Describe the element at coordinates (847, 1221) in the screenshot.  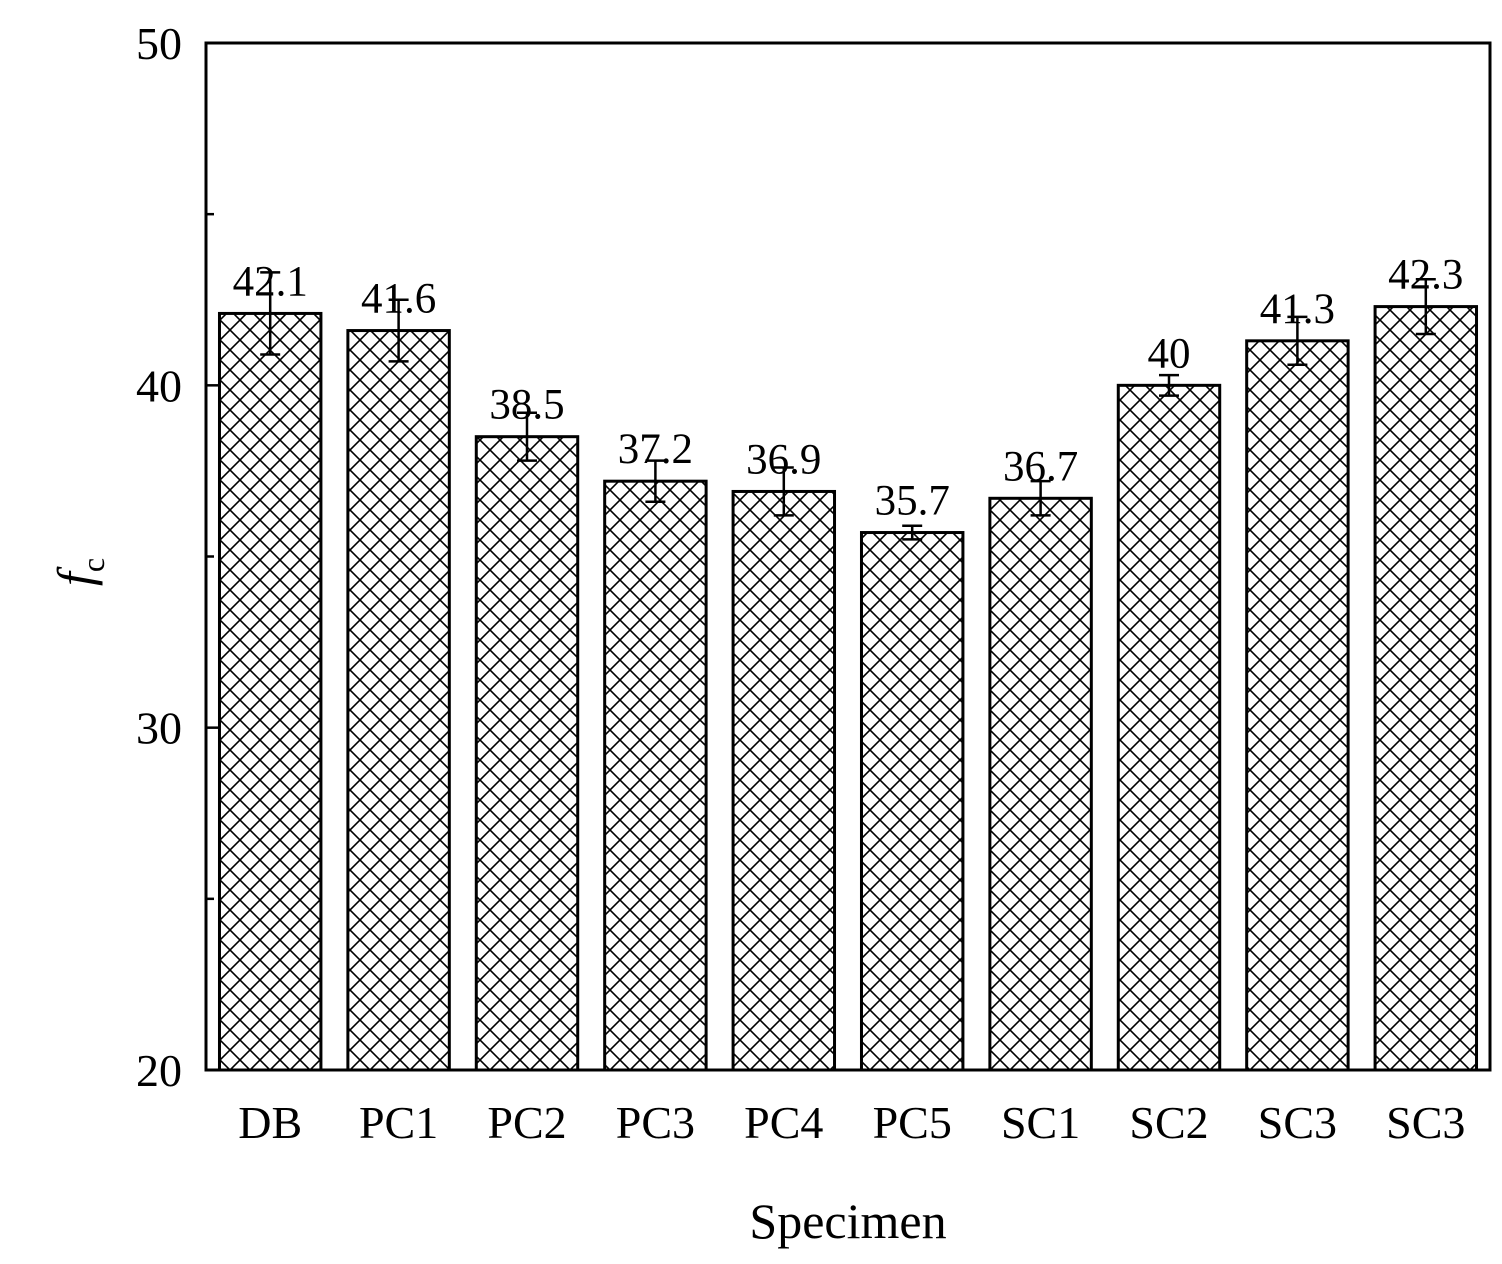
I see `x-axis-title: Specimen` at that location.